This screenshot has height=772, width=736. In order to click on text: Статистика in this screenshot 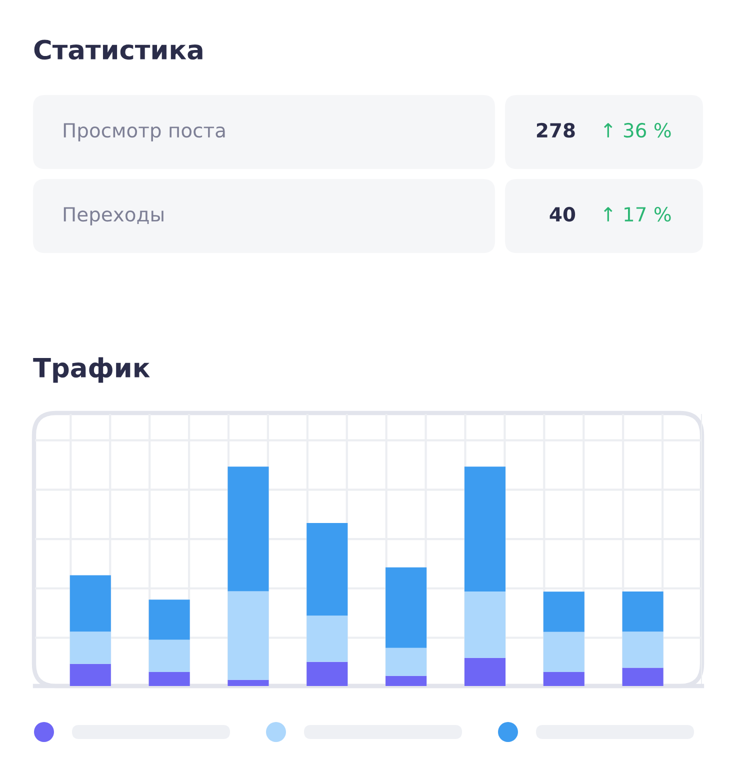, I will do `click(118, 50)`.